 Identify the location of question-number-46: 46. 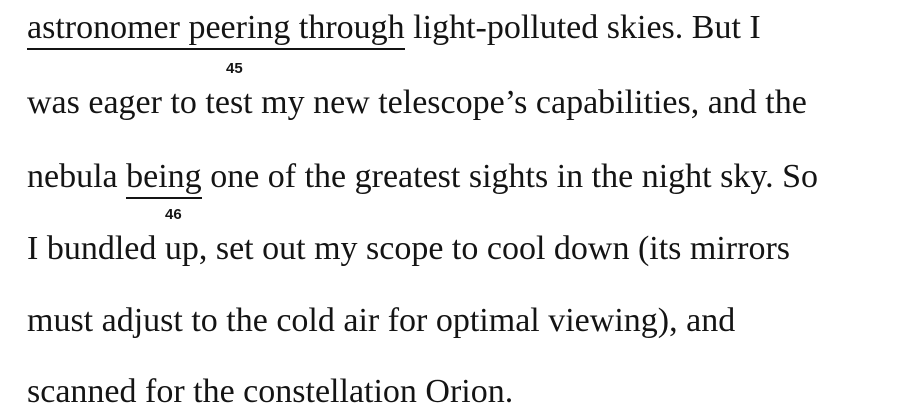
(173, 214).